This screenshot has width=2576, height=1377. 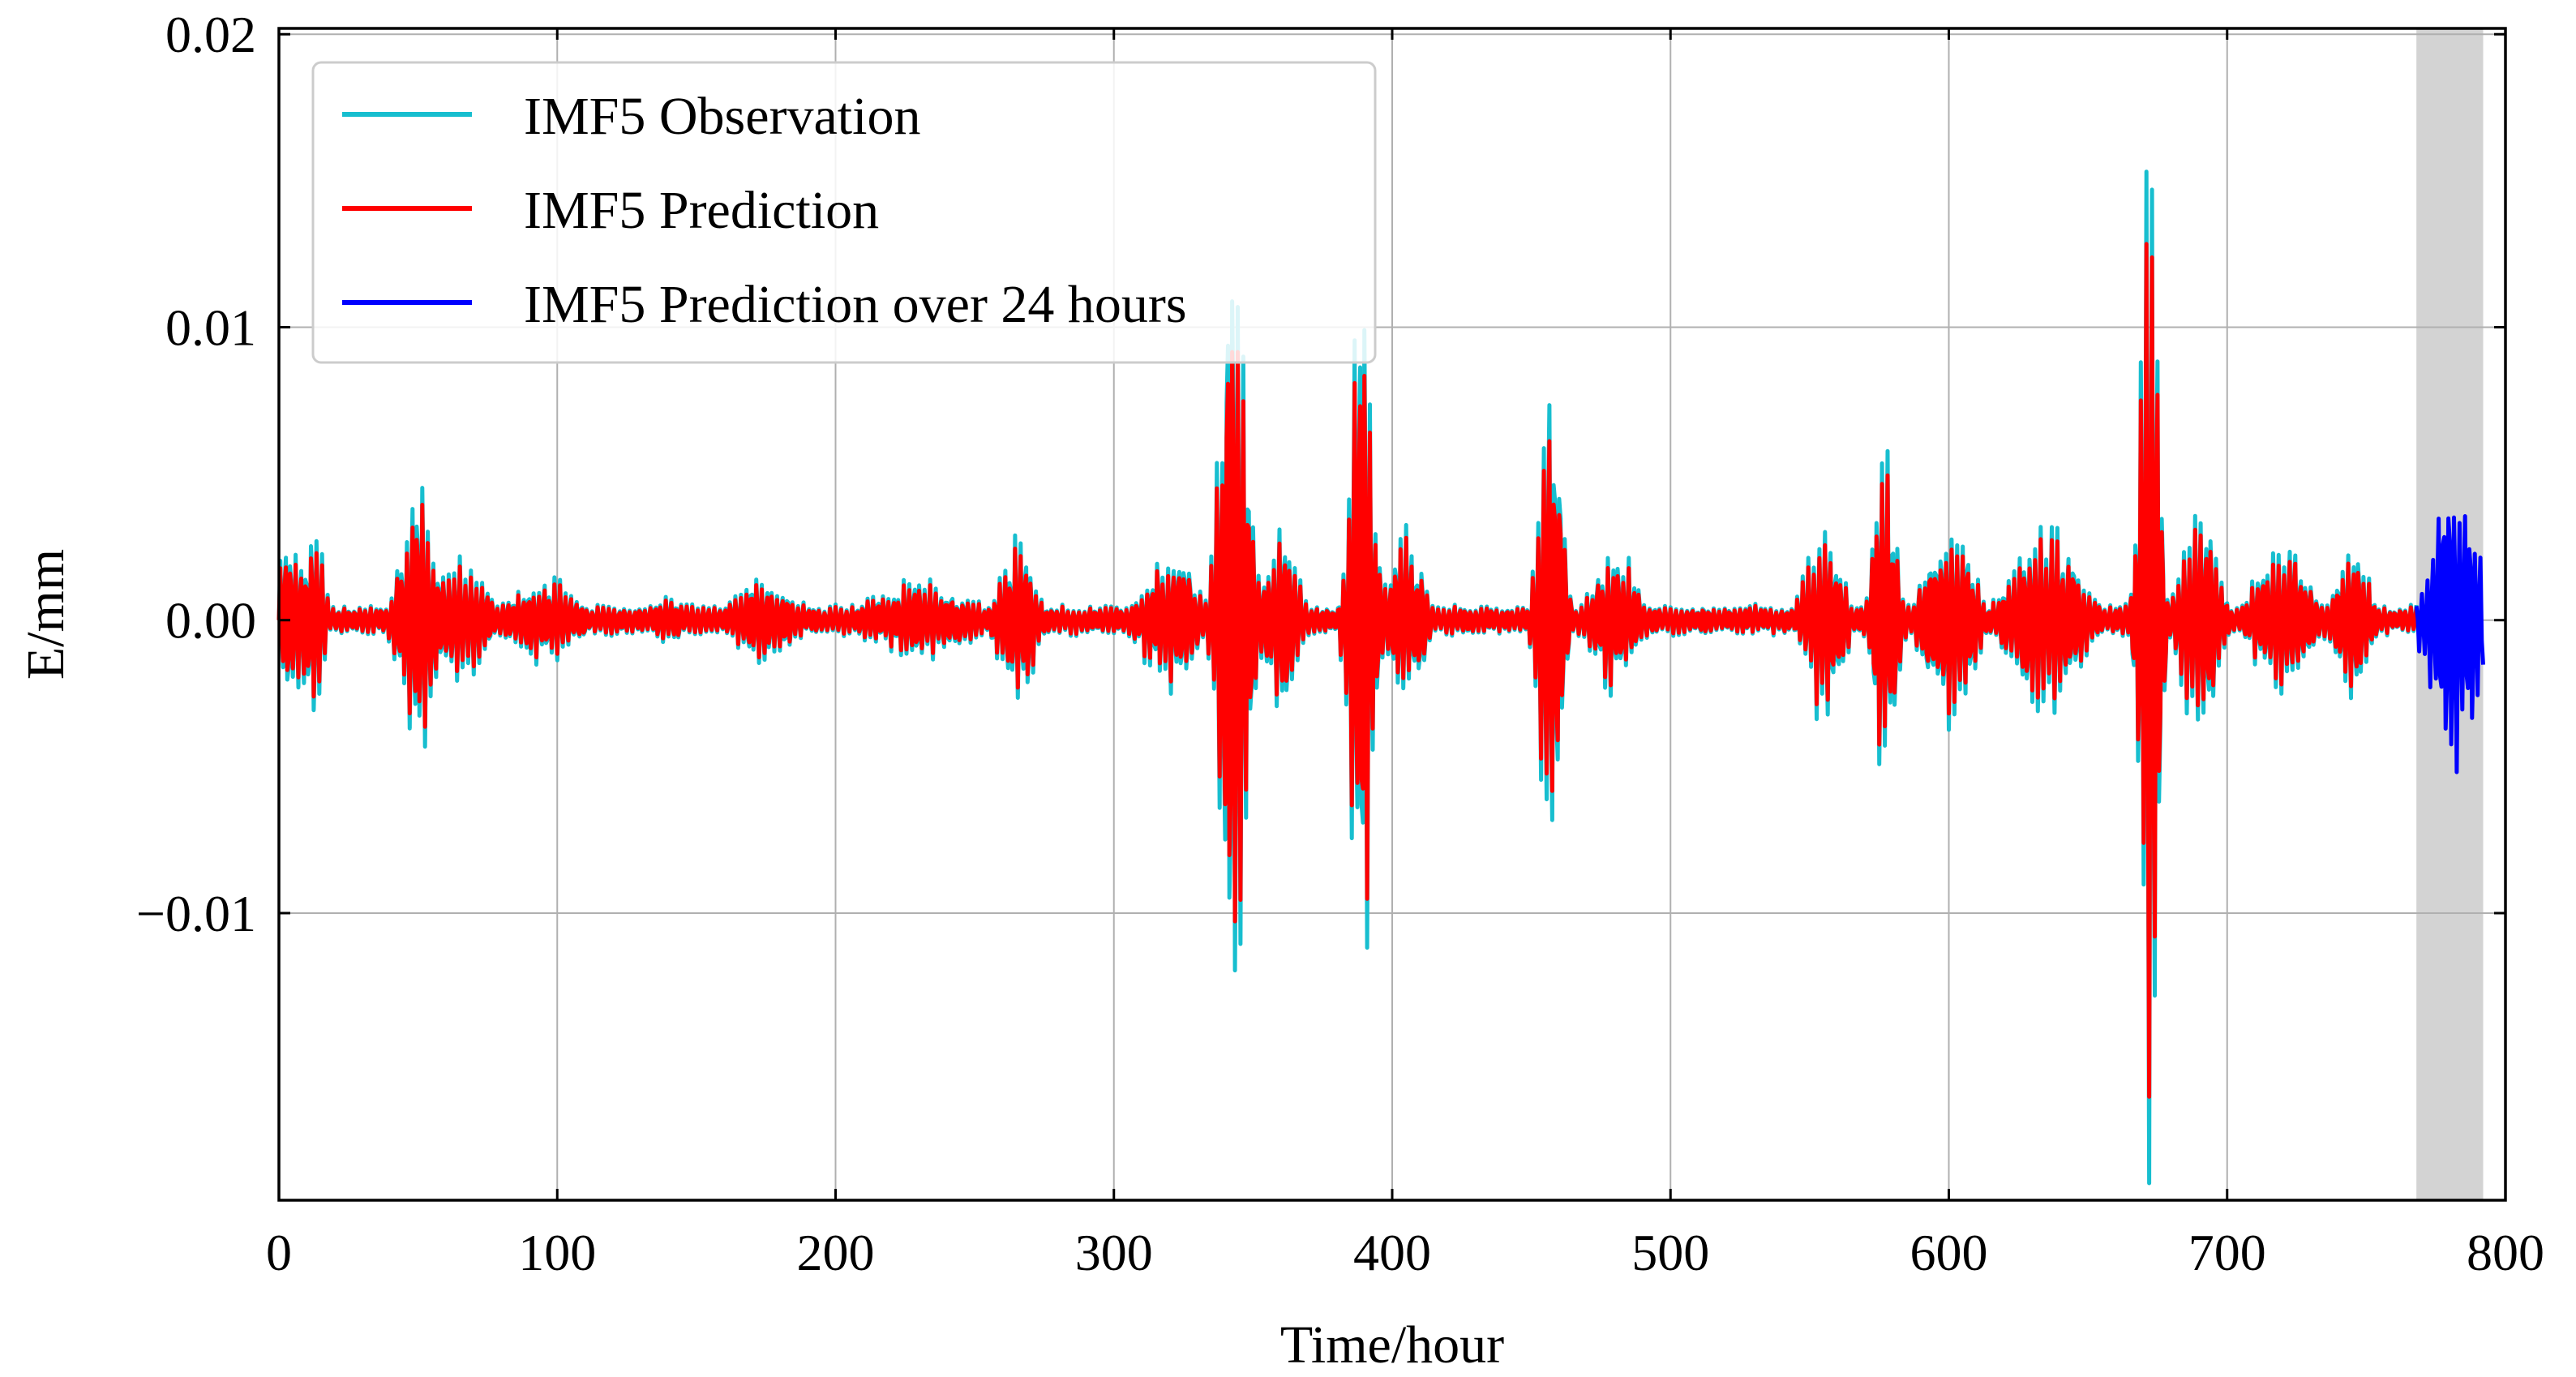 What do you see at coordinates (1114, 1252) in the screenshot?
I see `x-tick-label: 300` at bounding box center [1114, 1252].